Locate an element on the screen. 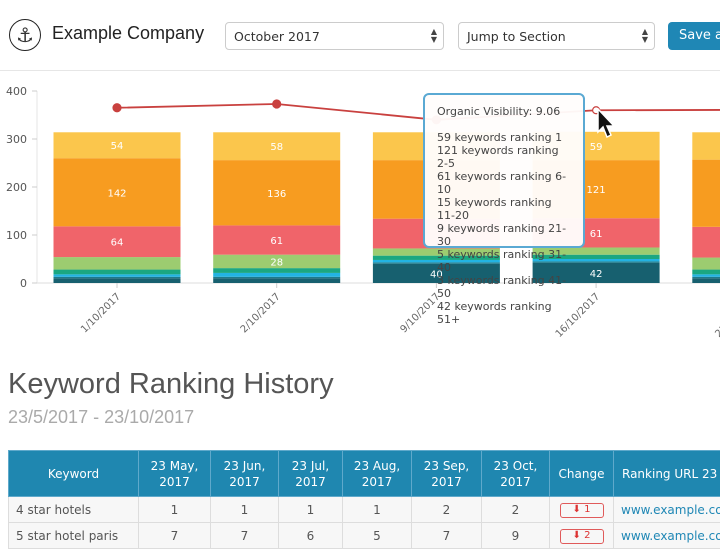 The image size is (720, 549). col-date: 23 Oct, 2017 is located at coordinates (516, 474).